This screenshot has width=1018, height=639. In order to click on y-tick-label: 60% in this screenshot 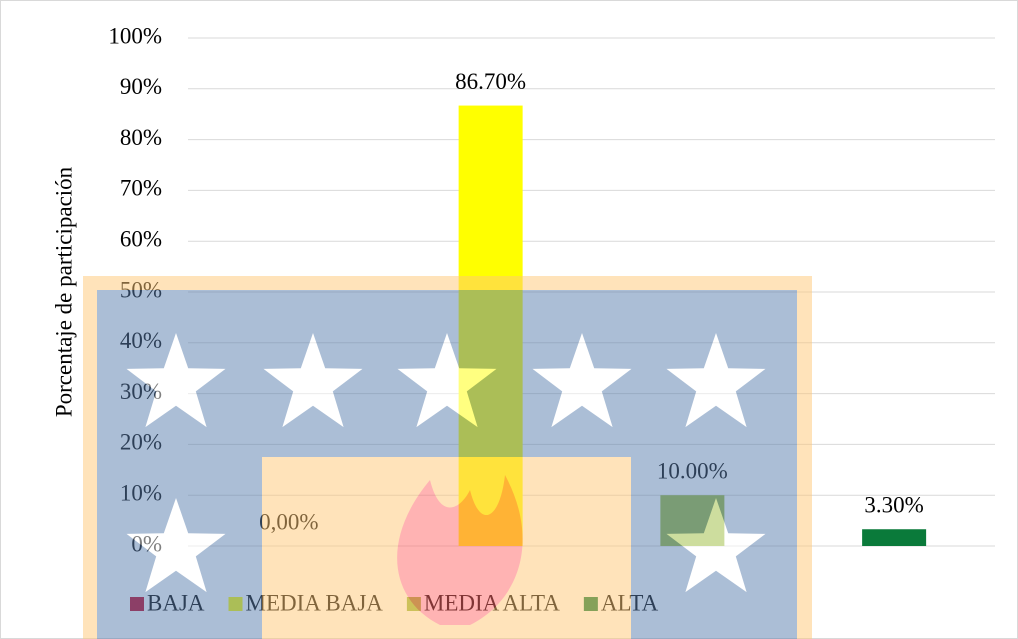, I will do `click(141, 238)`.